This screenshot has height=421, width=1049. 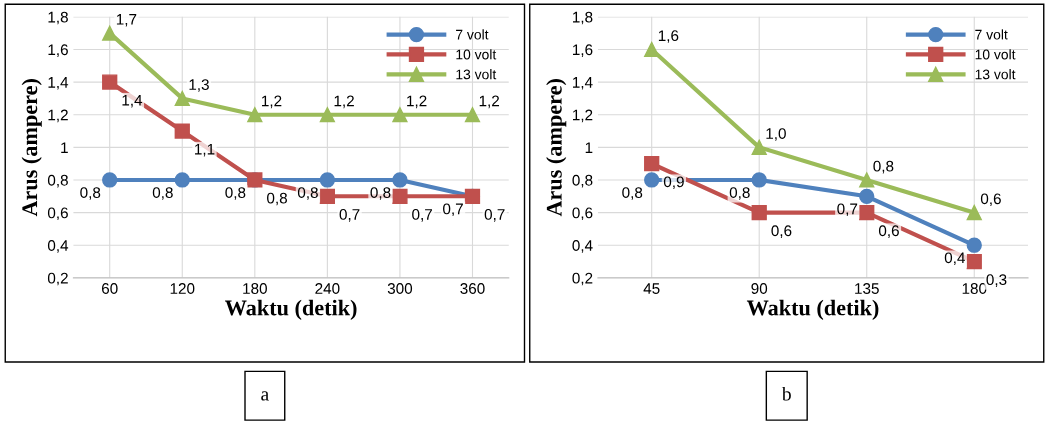 What do you see at coordinates (776, 134) in the screenshot?
I see `data-label: 1,0` at bounding box center [776, 134].